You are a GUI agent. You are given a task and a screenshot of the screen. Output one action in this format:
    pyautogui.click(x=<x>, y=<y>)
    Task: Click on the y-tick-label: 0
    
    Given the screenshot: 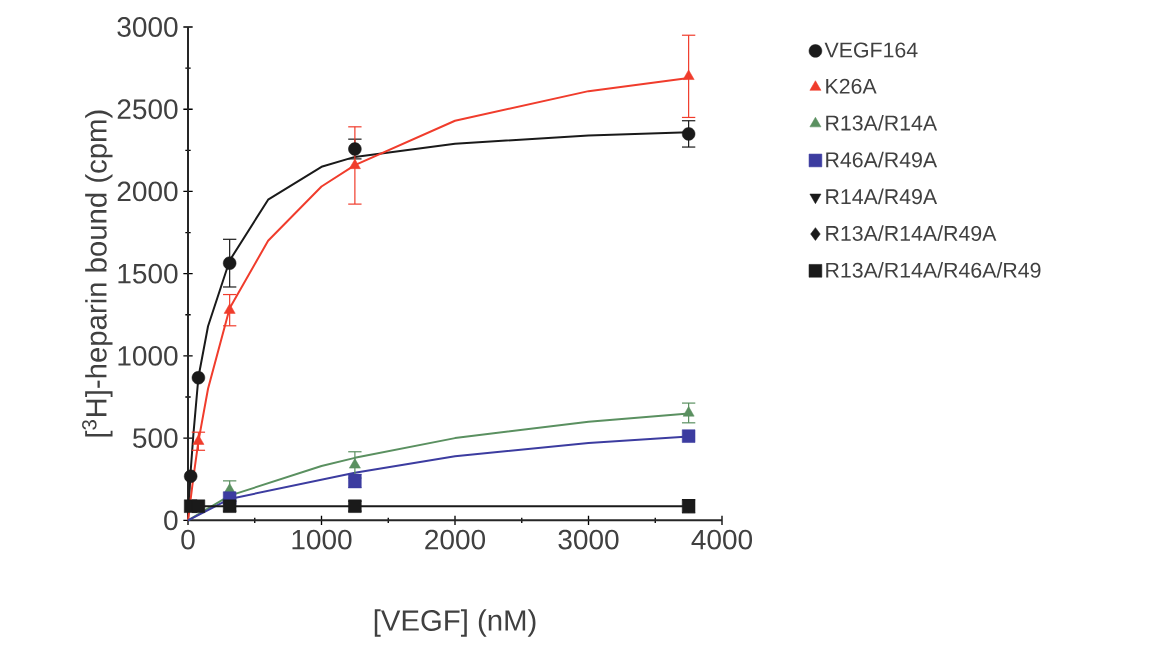 What is the action you would take?
    pyautogui.click(x=171, y=520)
    